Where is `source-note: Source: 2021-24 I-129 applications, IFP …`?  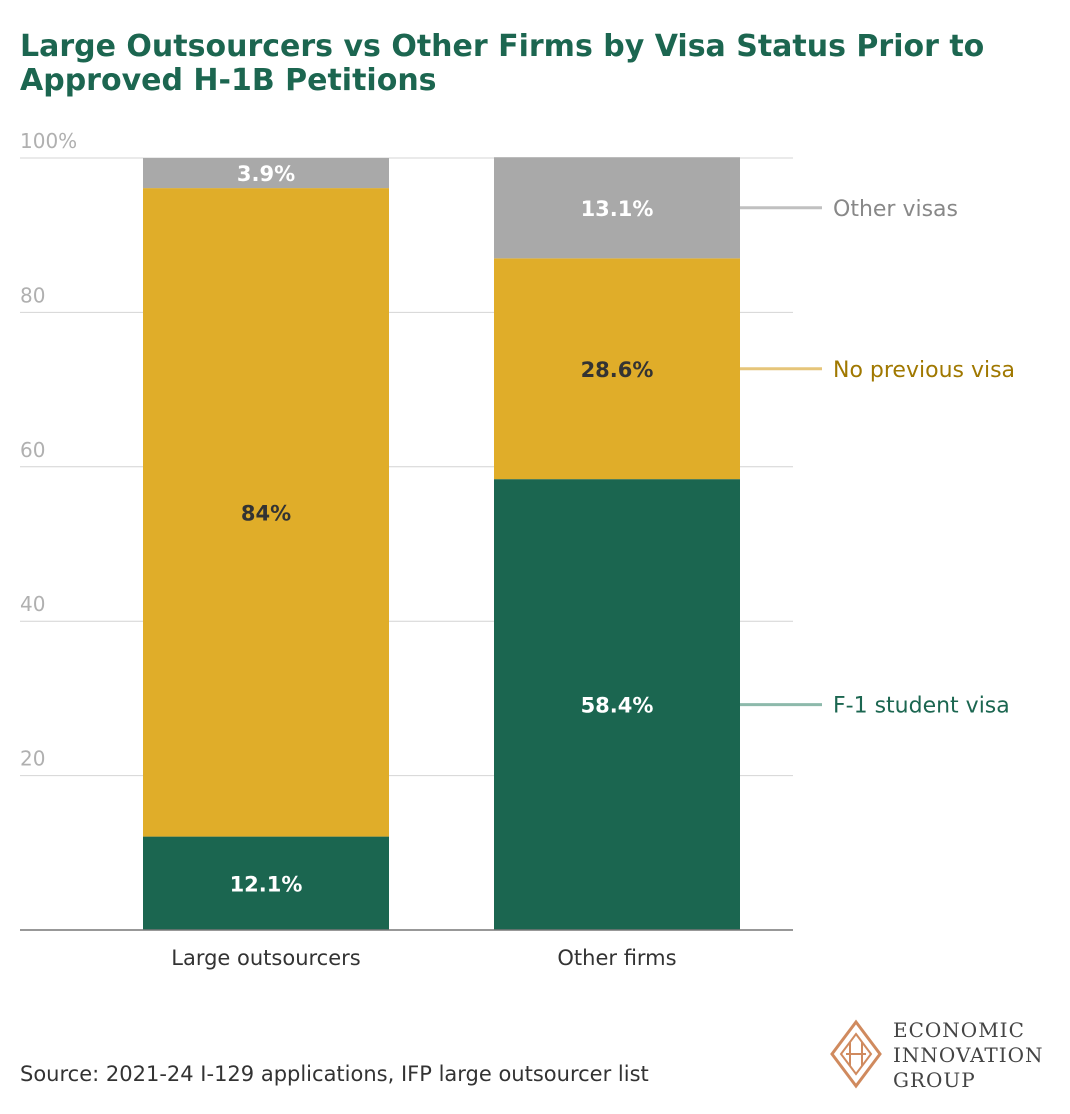
source-note: Source: 2021-24 I-129 applications, IFP … is located at coordinates (334, 1074).